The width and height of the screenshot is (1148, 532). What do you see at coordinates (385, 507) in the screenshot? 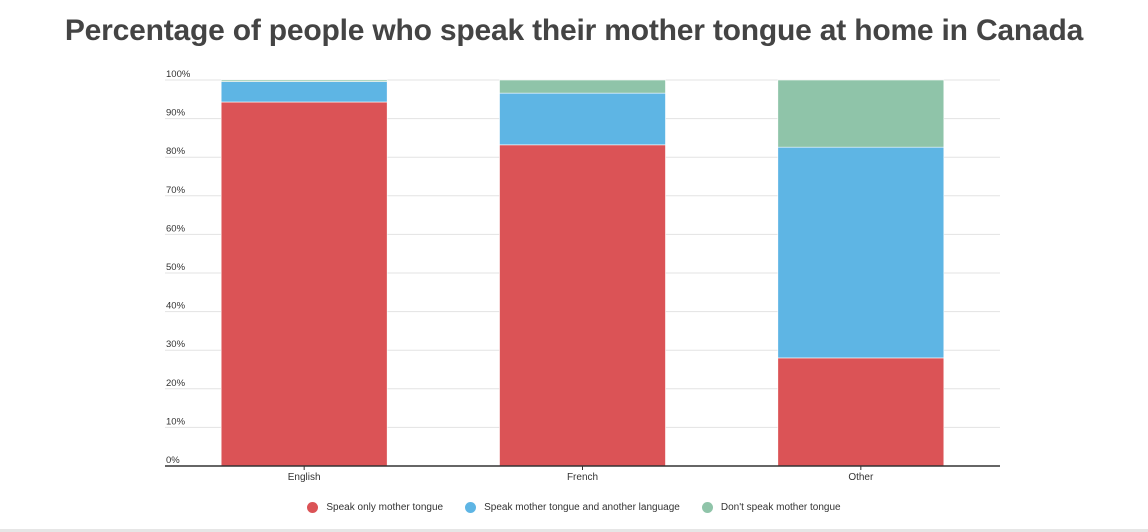
I see `legend-label: Speak only mother tongue` at bounding box center [385, 507].